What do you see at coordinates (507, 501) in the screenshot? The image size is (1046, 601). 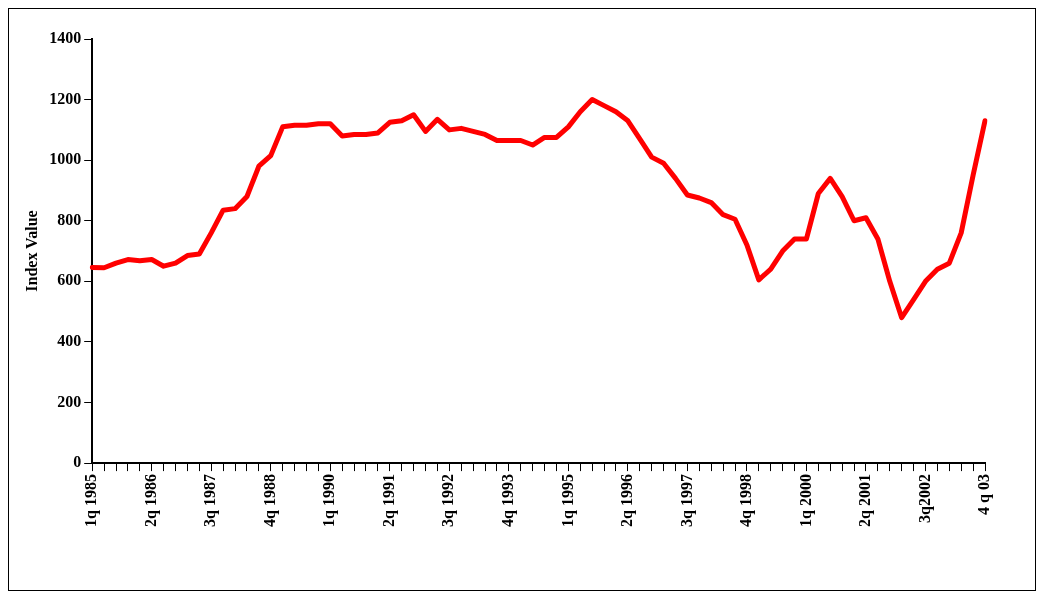 I see `x-tick-label: 4q 1993` at bounding box center [507, 501].